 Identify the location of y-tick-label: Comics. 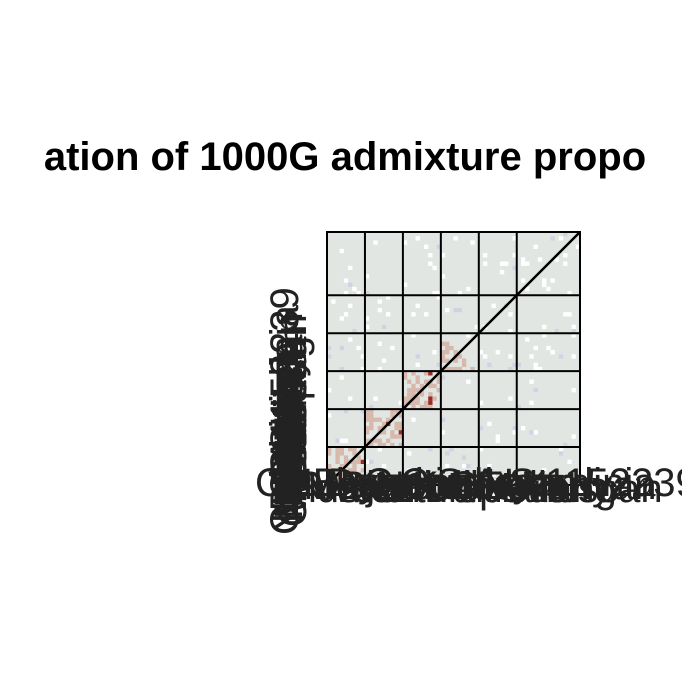
(285, 420).